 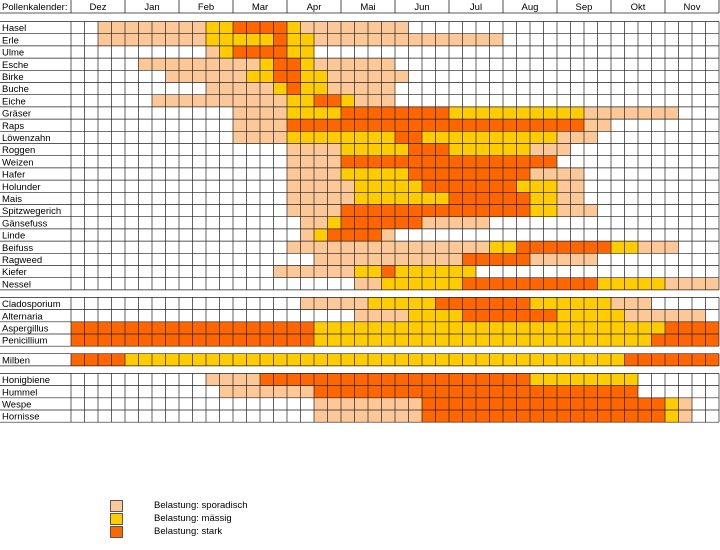 I want to click on cell-ragweed, so click(x=402, y=259).